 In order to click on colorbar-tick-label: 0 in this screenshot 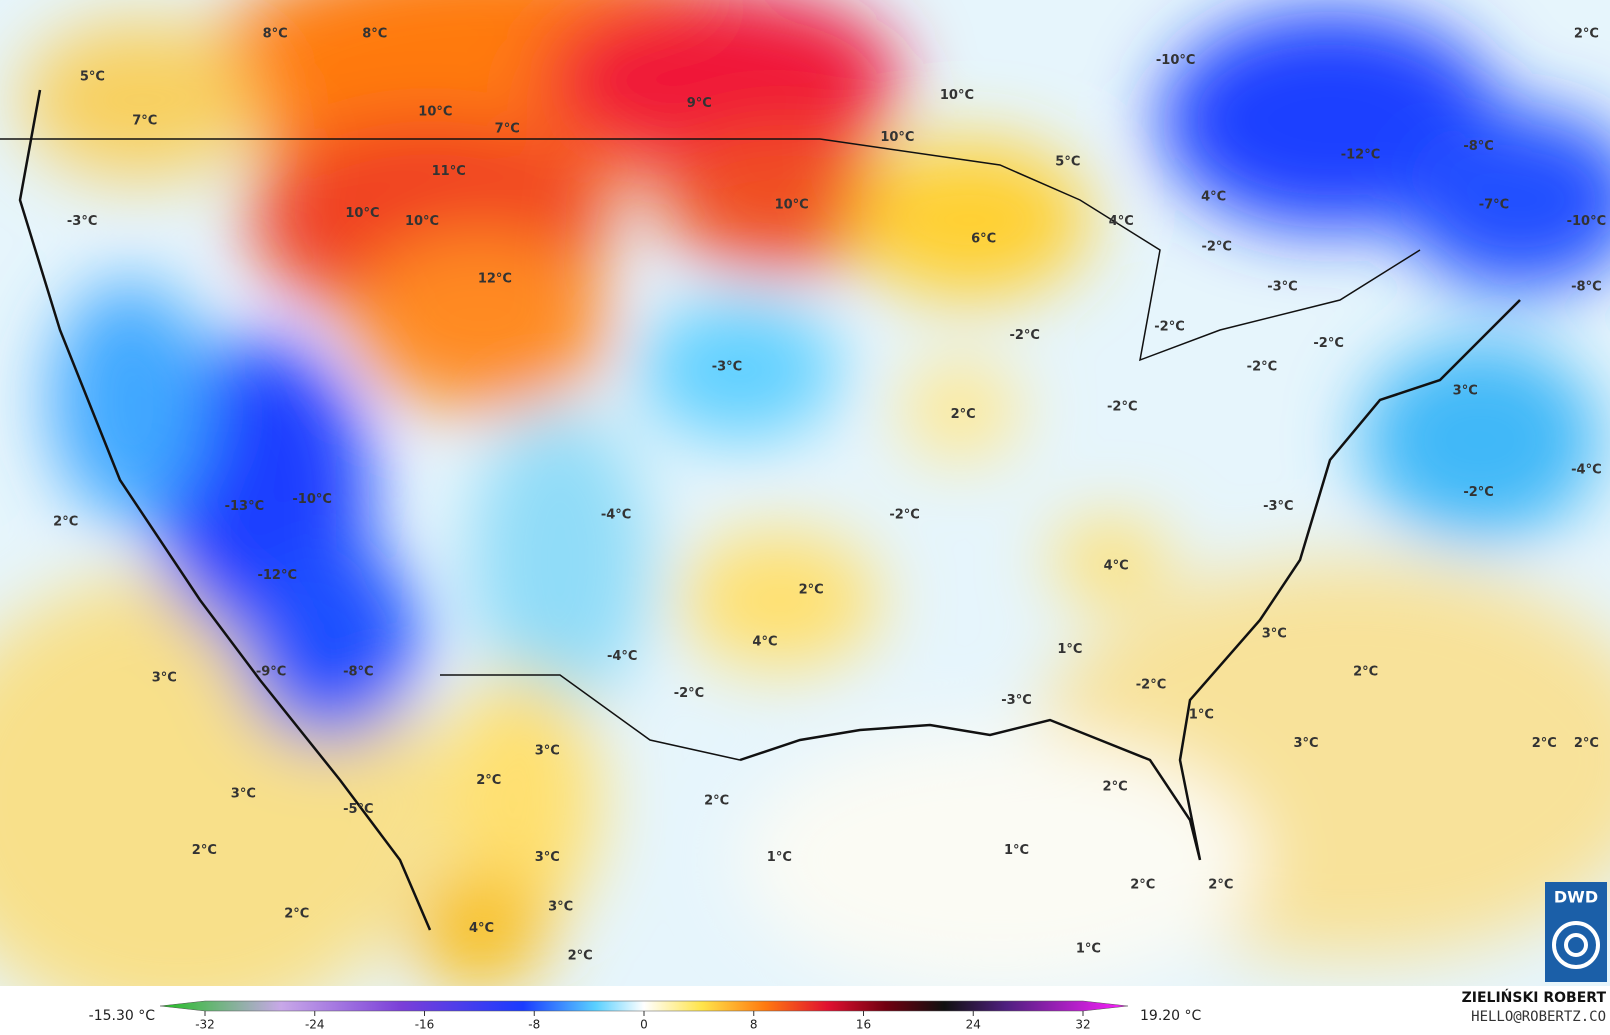, I will do `click(644, 1025)`.